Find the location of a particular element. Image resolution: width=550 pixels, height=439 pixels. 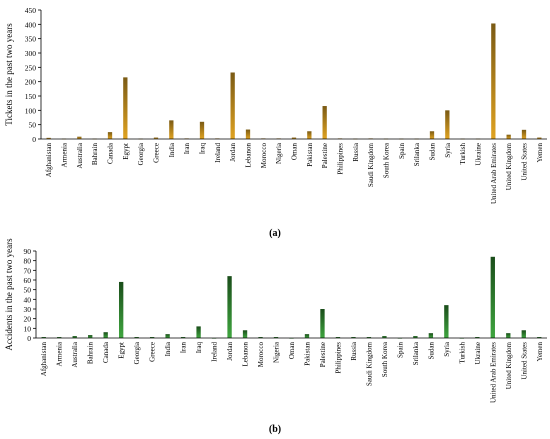

y-tick-label: 450 is located at coordinates (31, 10).